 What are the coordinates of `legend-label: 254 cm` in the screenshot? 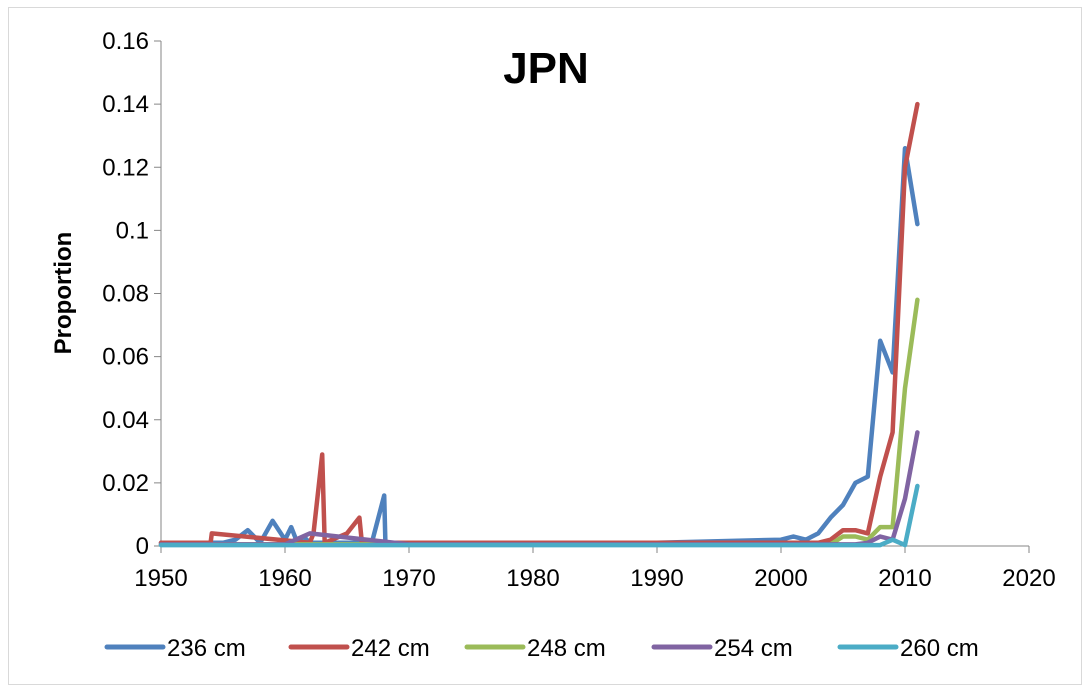 It's located at (753, 648).